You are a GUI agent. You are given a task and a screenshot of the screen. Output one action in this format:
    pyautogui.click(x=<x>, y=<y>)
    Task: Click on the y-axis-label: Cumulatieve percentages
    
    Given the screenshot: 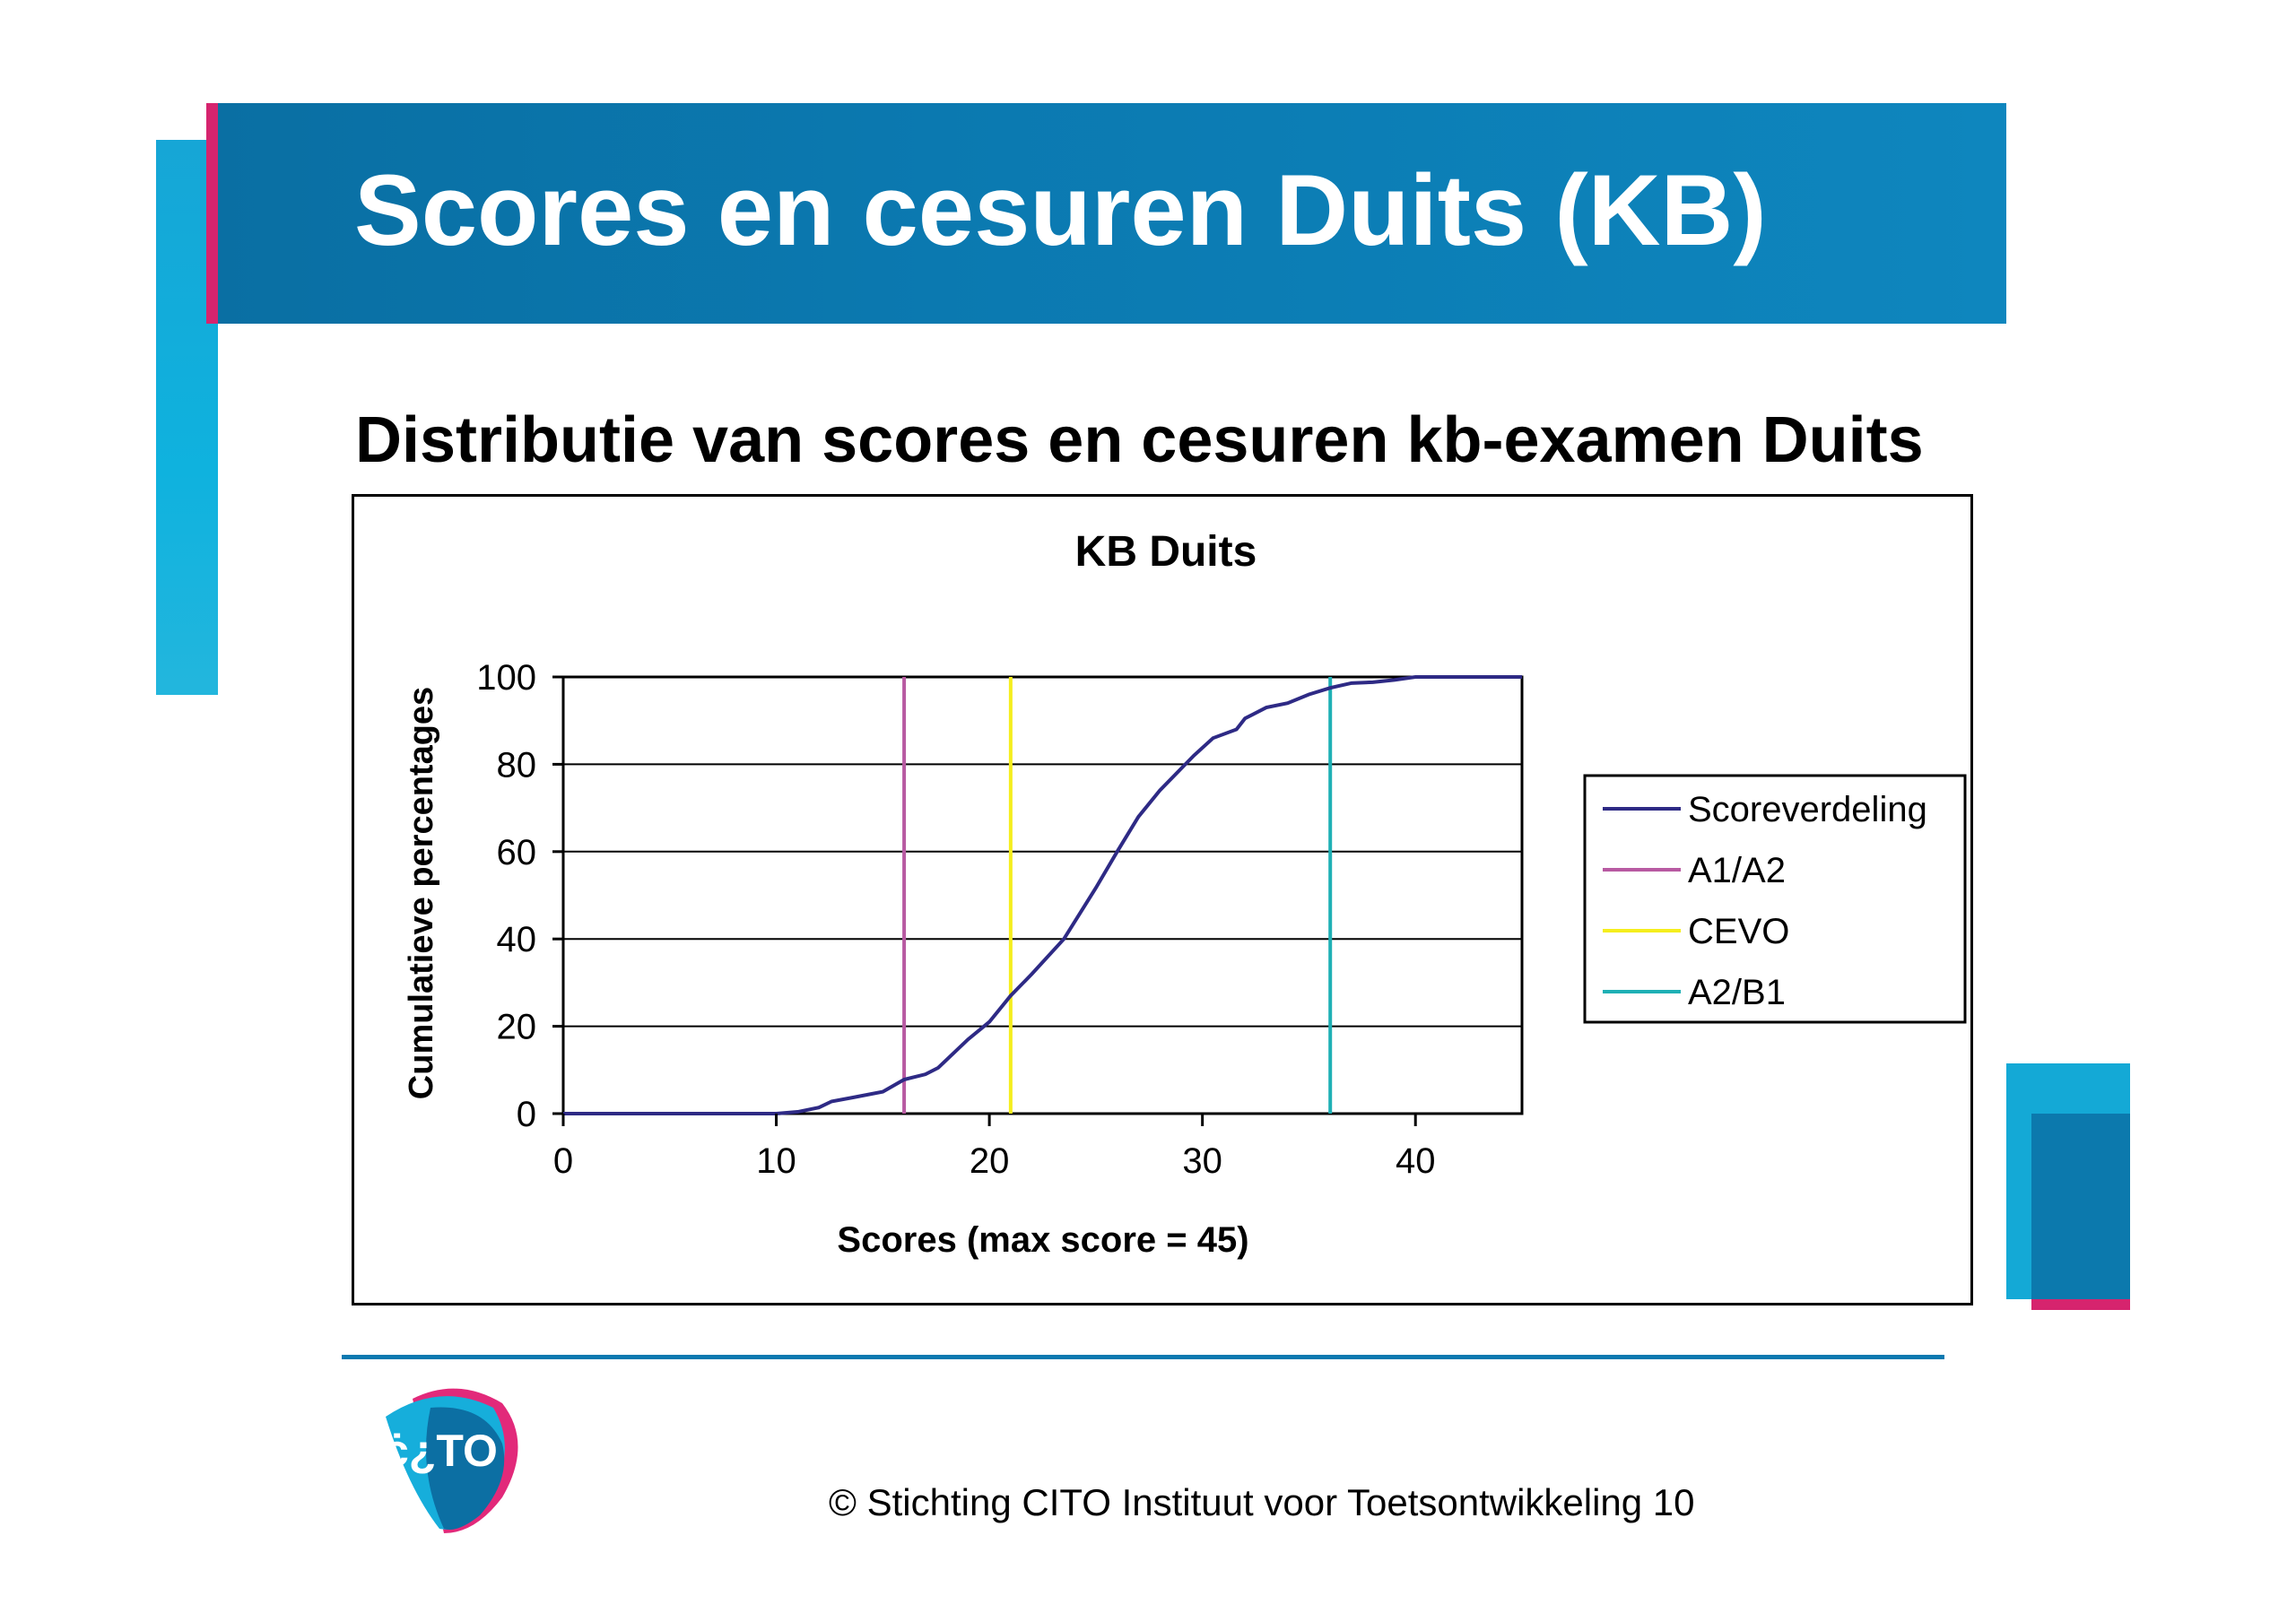 What is the action you would take?
    pyautogui.click(x=421, y=893)
    